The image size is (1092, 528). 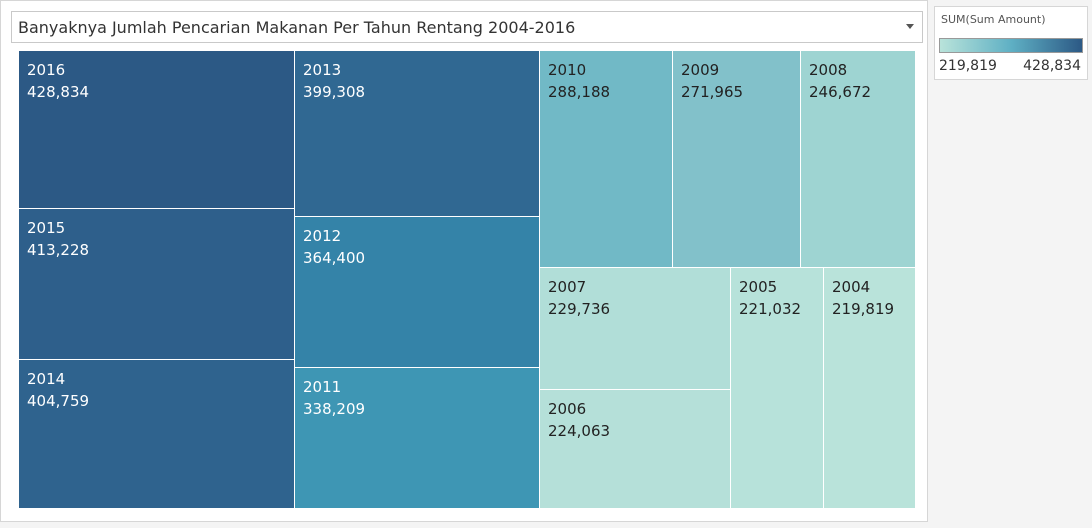 What do you see at coordinates (863, 309) in the screenshot?
I see `cell-value-label: 219,819` at bounding box center [863, 309].